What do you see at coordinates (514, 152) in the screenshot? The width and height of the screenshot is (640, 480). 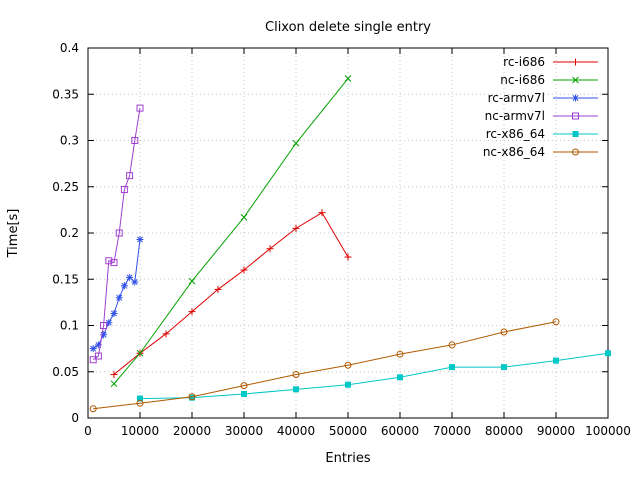 I see `legend-label: nc-x86_64` at bounding box center [514, 152].